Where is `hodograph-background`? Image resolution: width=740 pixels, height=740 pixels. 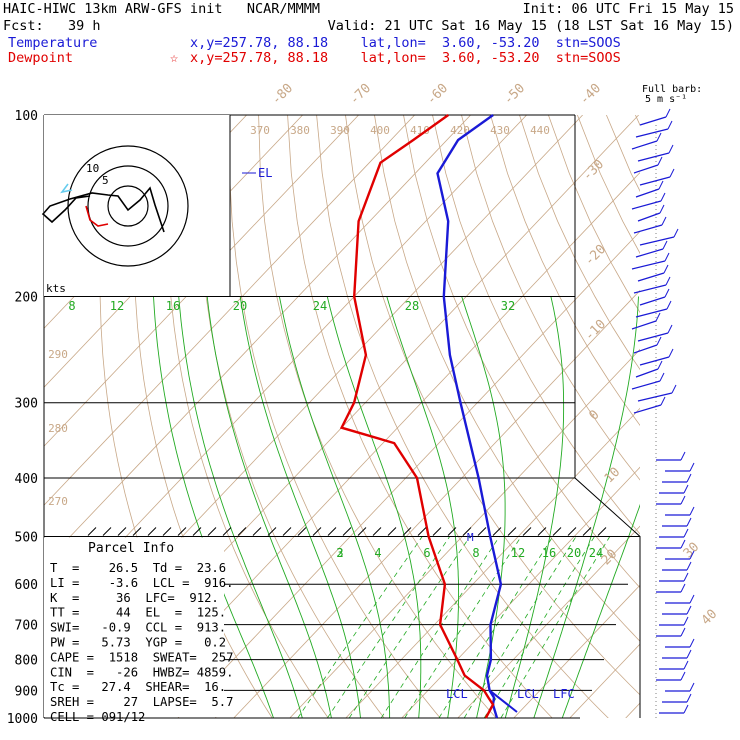
hodograph-background is located at coordinates (137, 205).